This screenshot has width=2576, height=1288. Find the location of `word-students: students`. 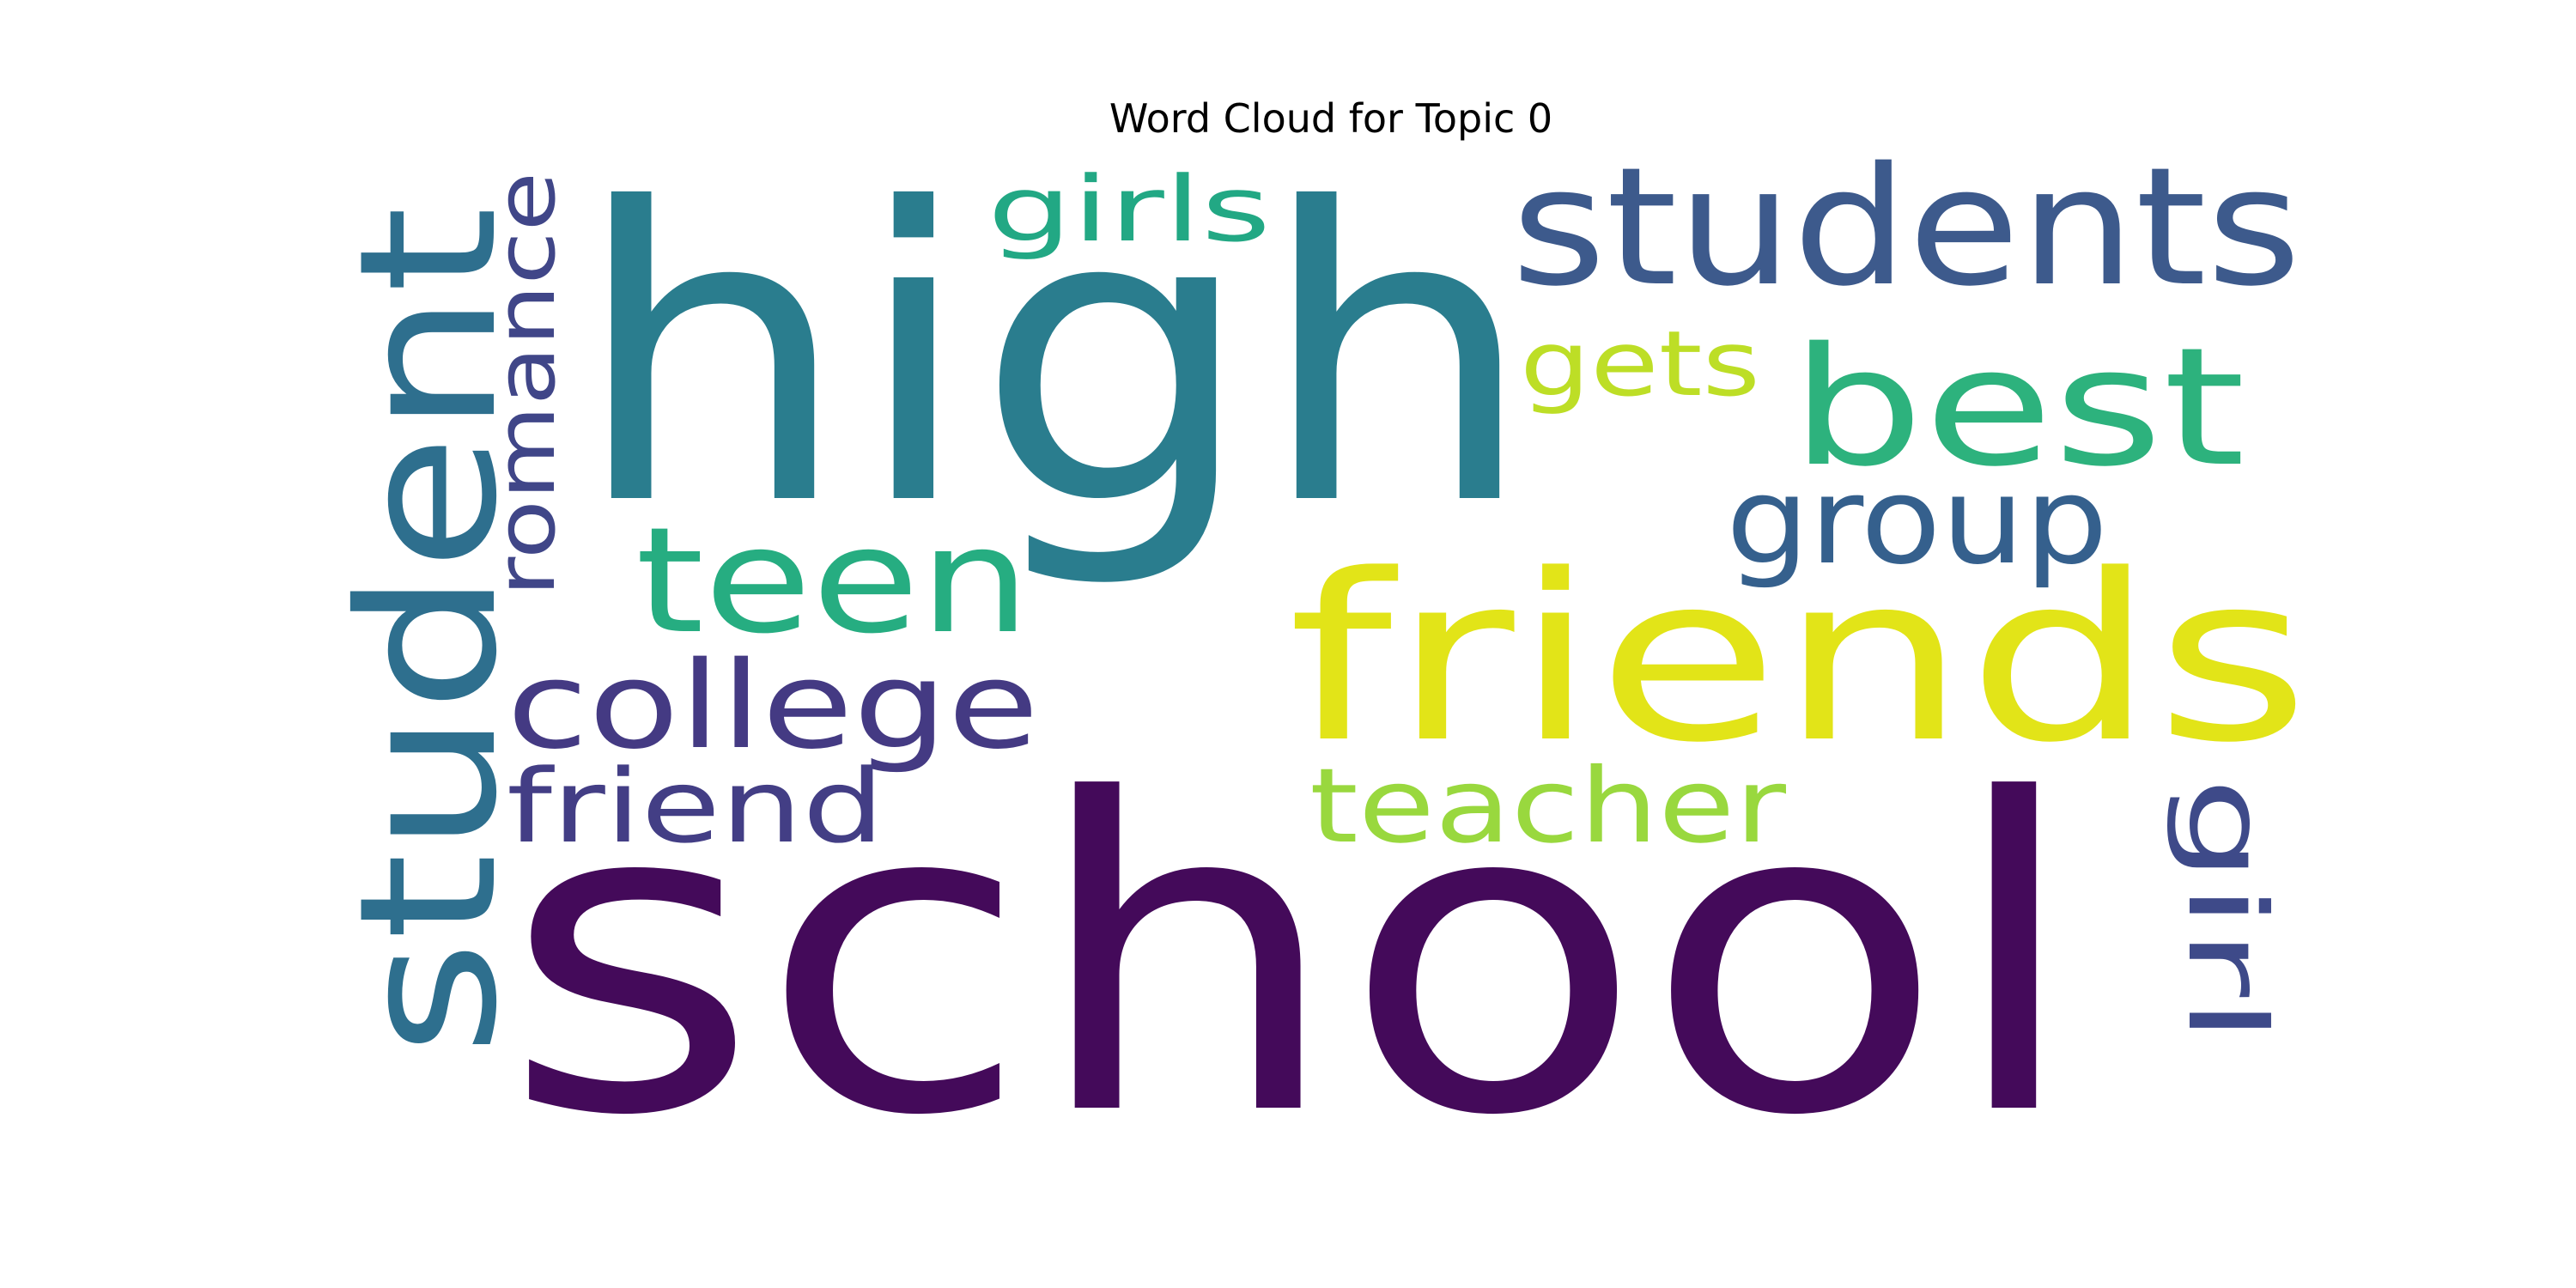

word-students: students is located at coordinates (1906, 227).